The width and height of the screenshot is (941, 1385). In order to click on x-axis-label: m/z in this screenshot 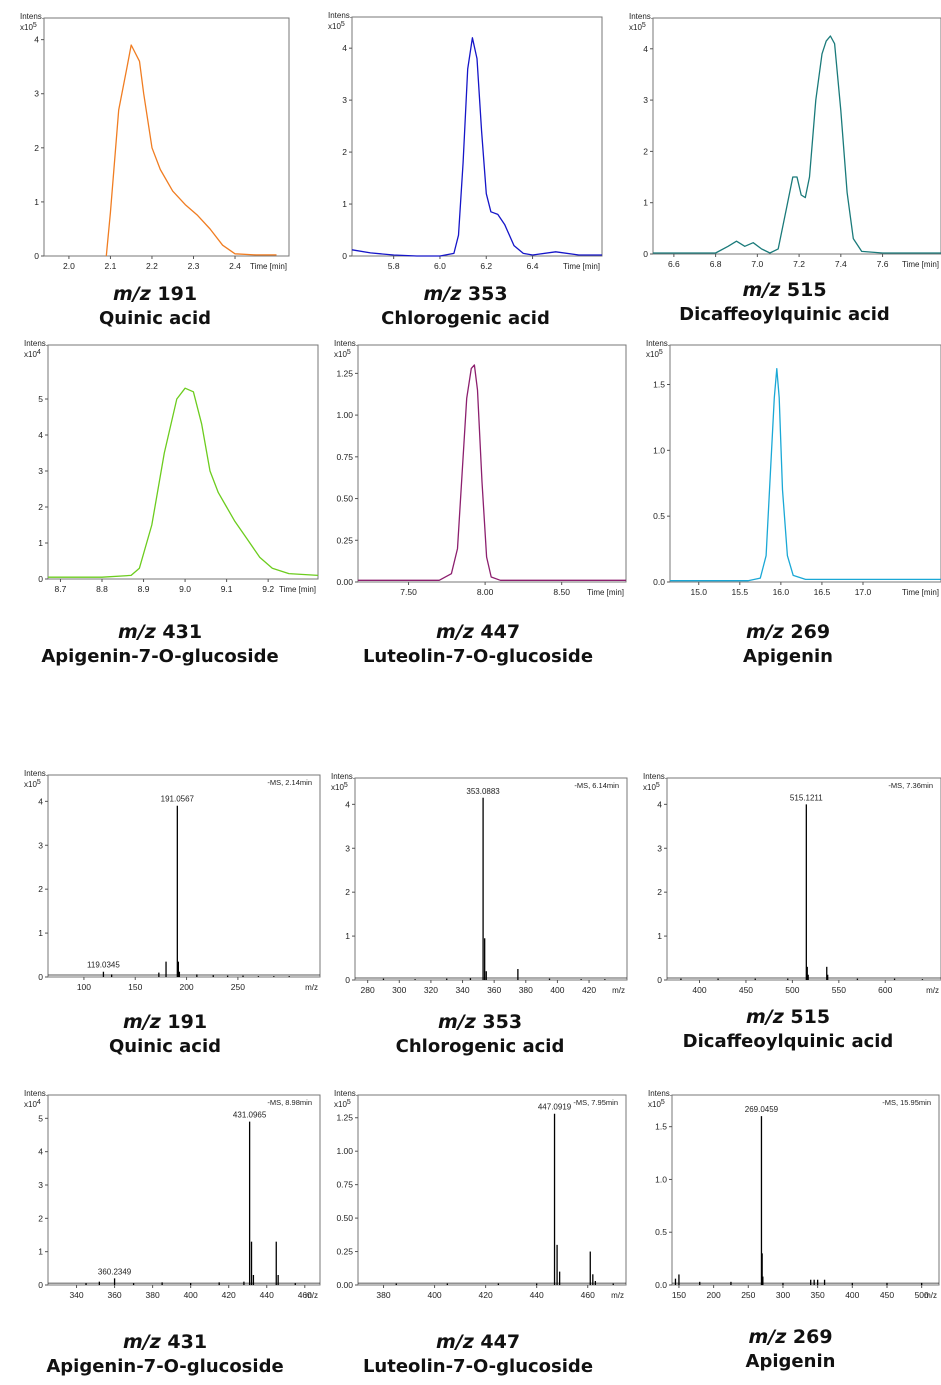, I will do `click(311, 1295)`.